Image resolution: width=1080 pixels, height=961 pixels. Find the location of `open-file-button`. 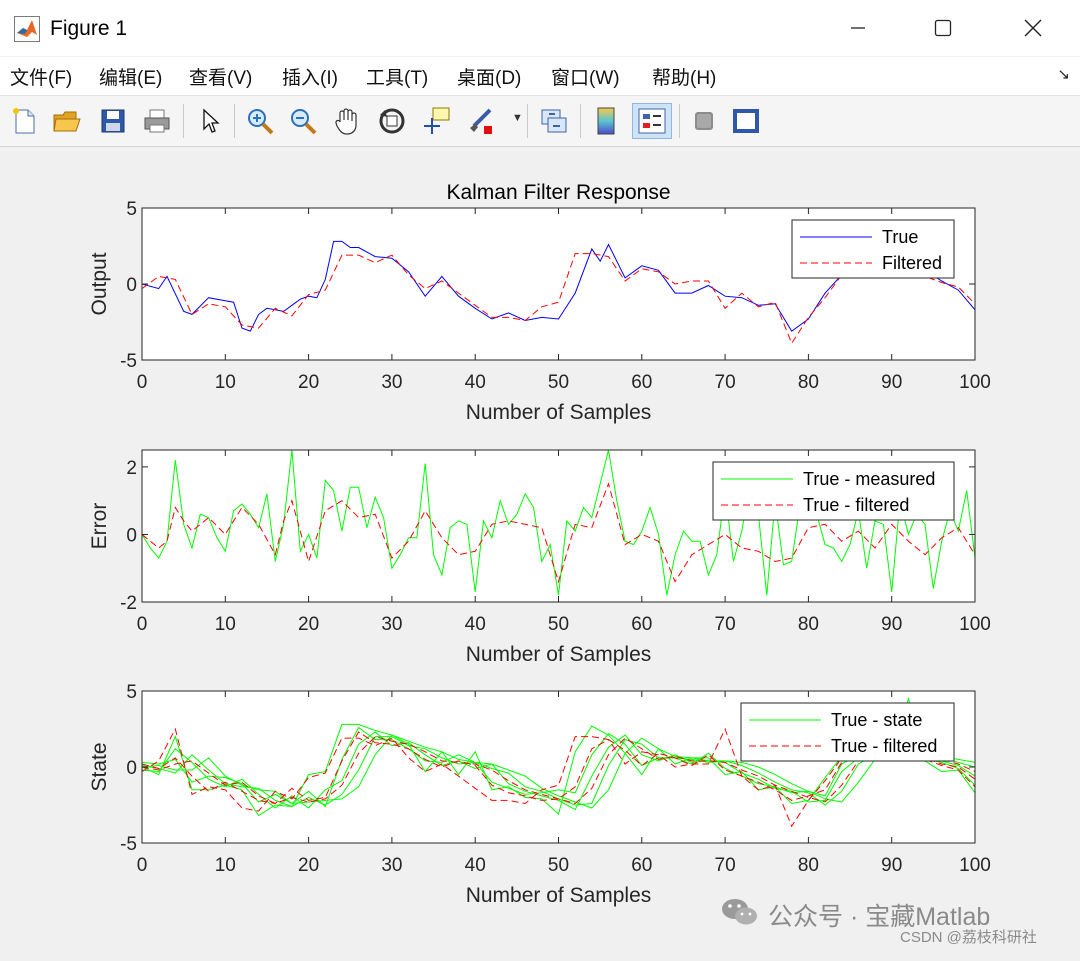

open-file-button is located at coordinates (67, 121).